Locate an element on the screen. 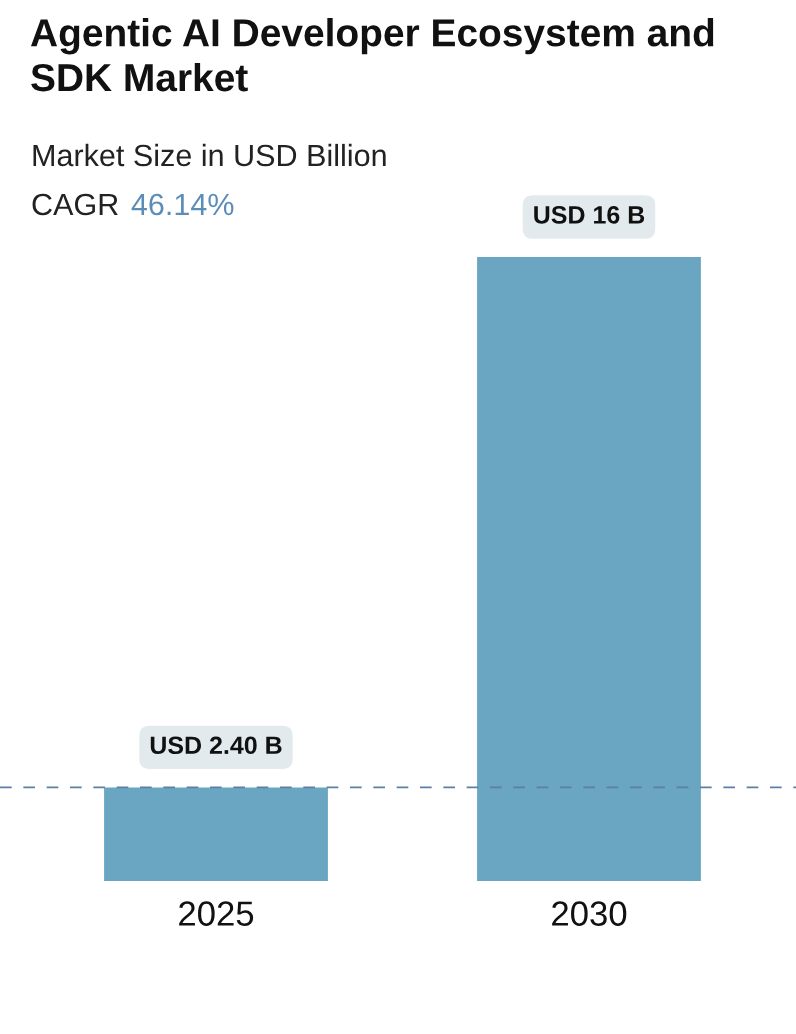 The height and width of the screenshot is (1034, 796). x-tick-label: 2025 is located at coordinates (216, 913).